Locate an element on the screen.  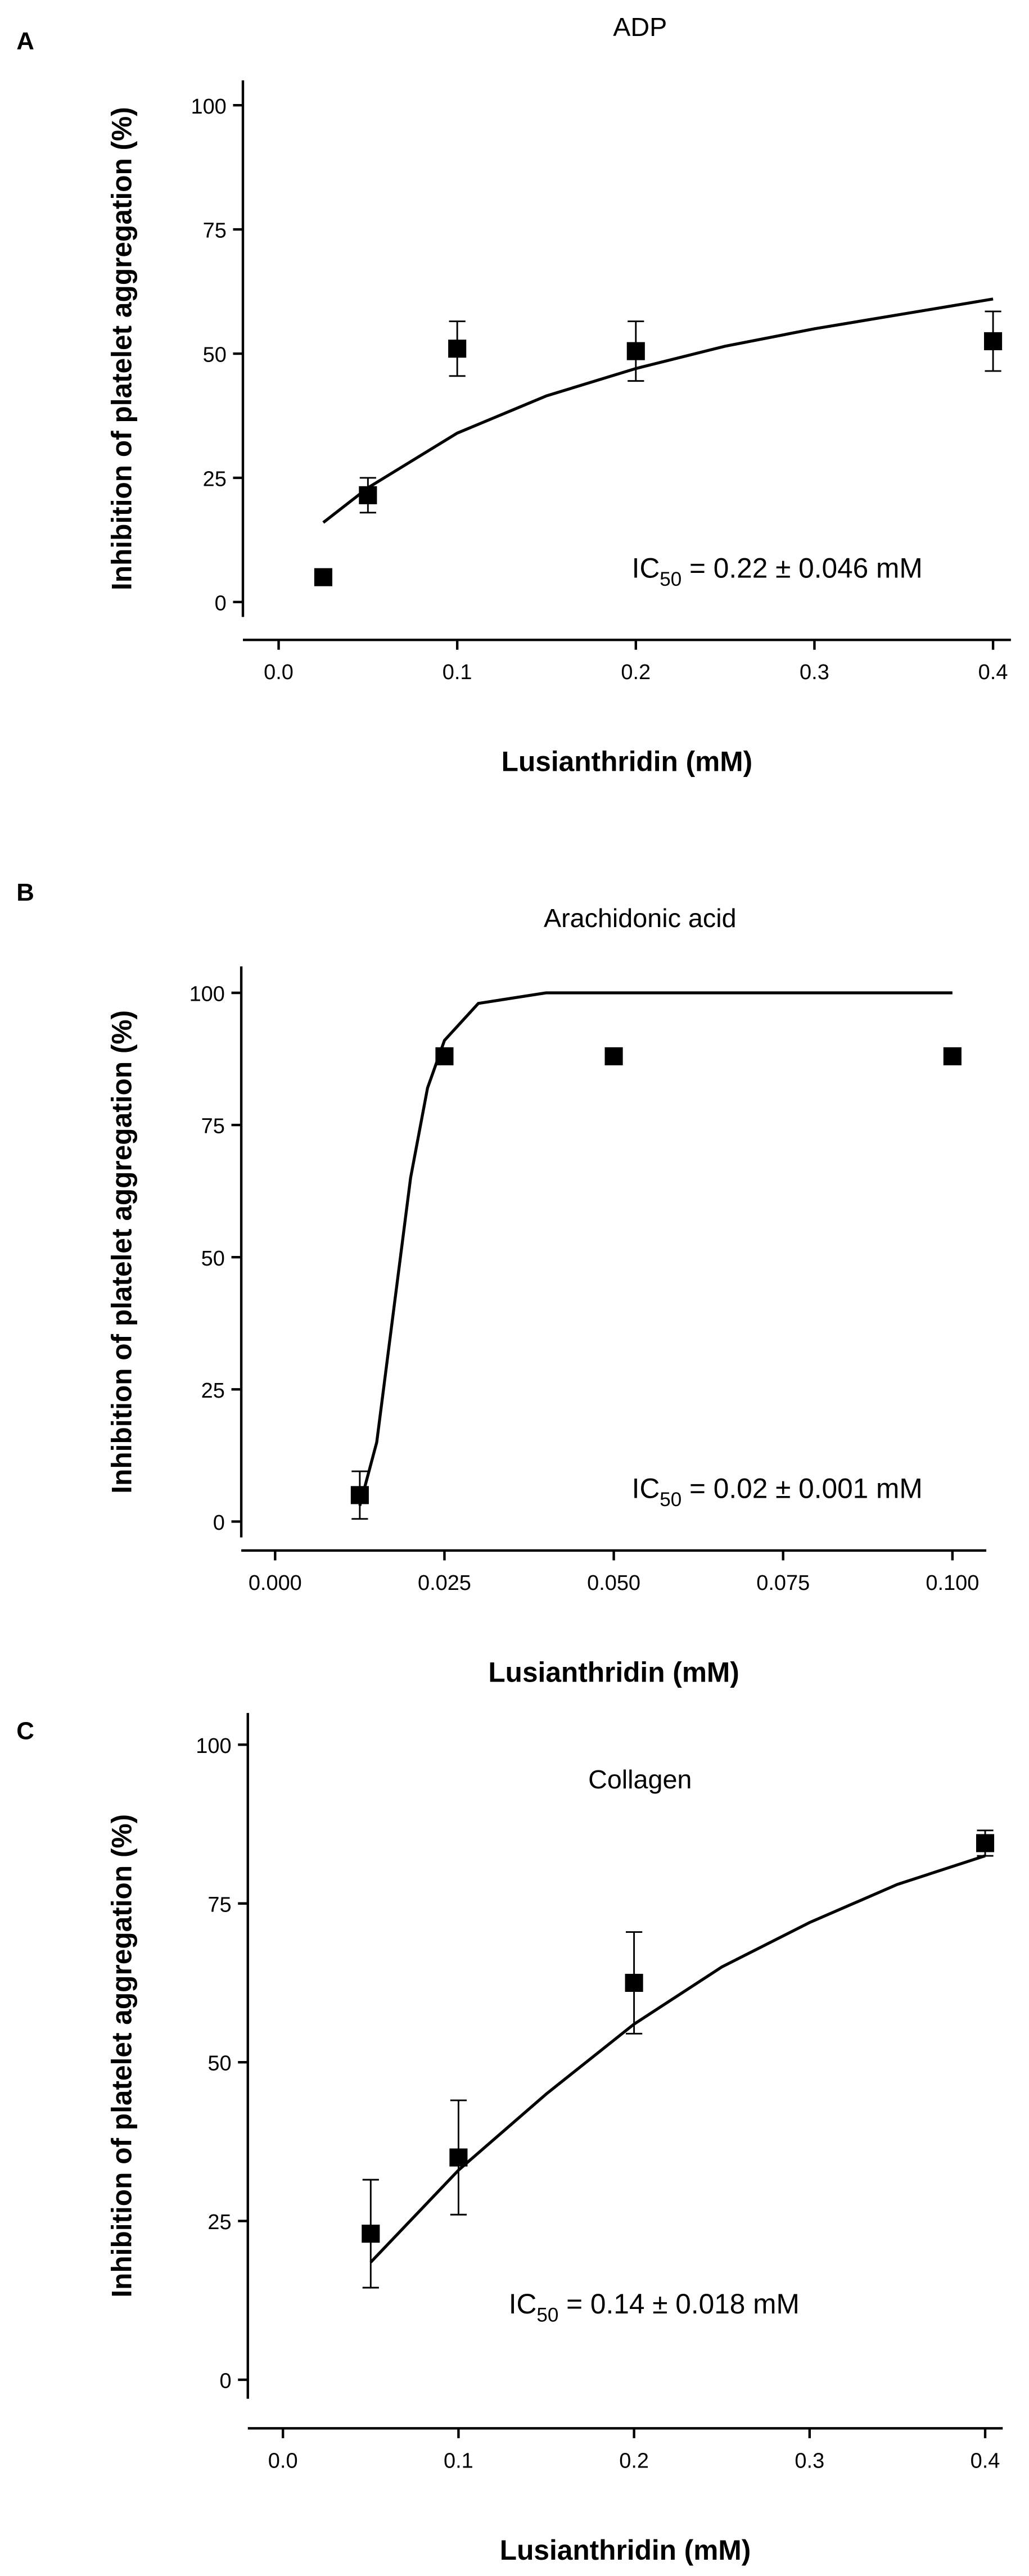
x-tick-label: 0.050 is located at coordinates (614, 1583).